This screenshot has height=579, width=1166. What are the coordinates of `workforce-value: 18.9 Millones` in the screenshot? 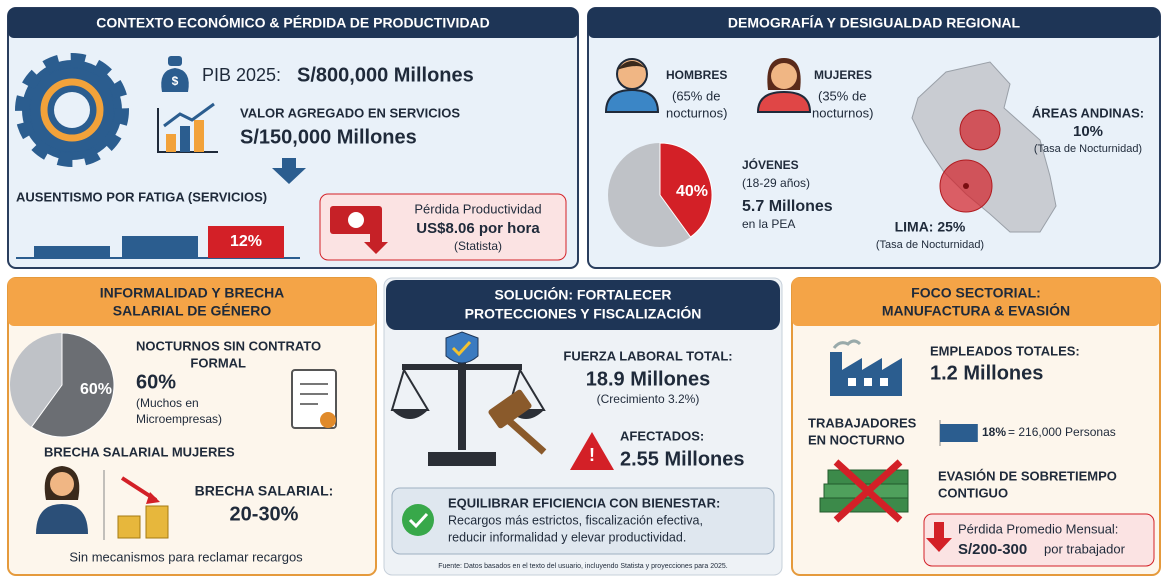 It's located at (648, 379).